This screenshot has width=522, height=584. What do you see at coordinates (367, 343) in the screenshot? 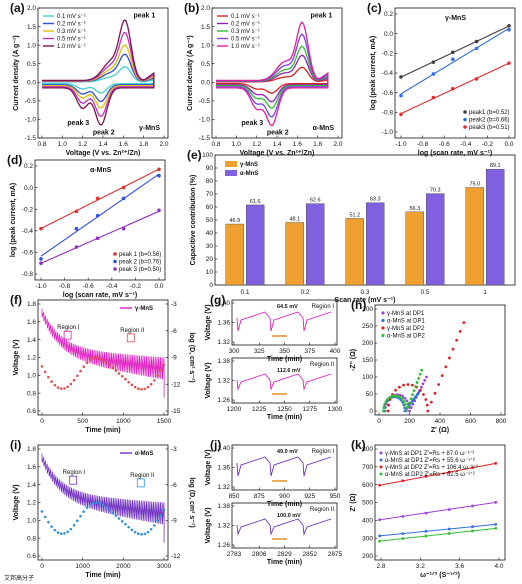
I see `y-tick-label: 200` at bounding box center [367, 343].